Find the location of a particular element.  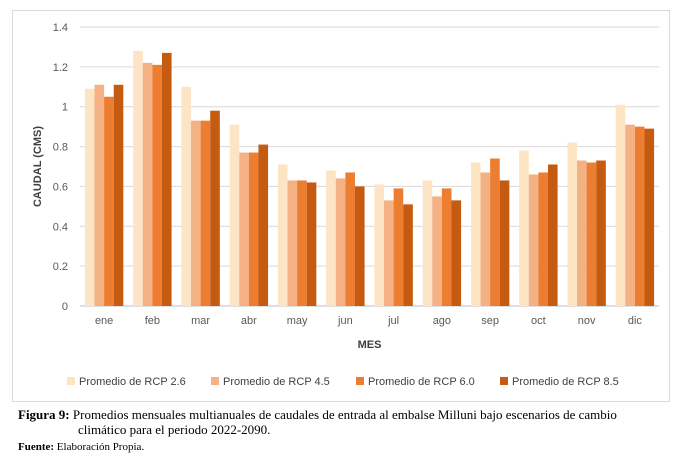

source-label: Fuente: is located at coordinates (36, 447).